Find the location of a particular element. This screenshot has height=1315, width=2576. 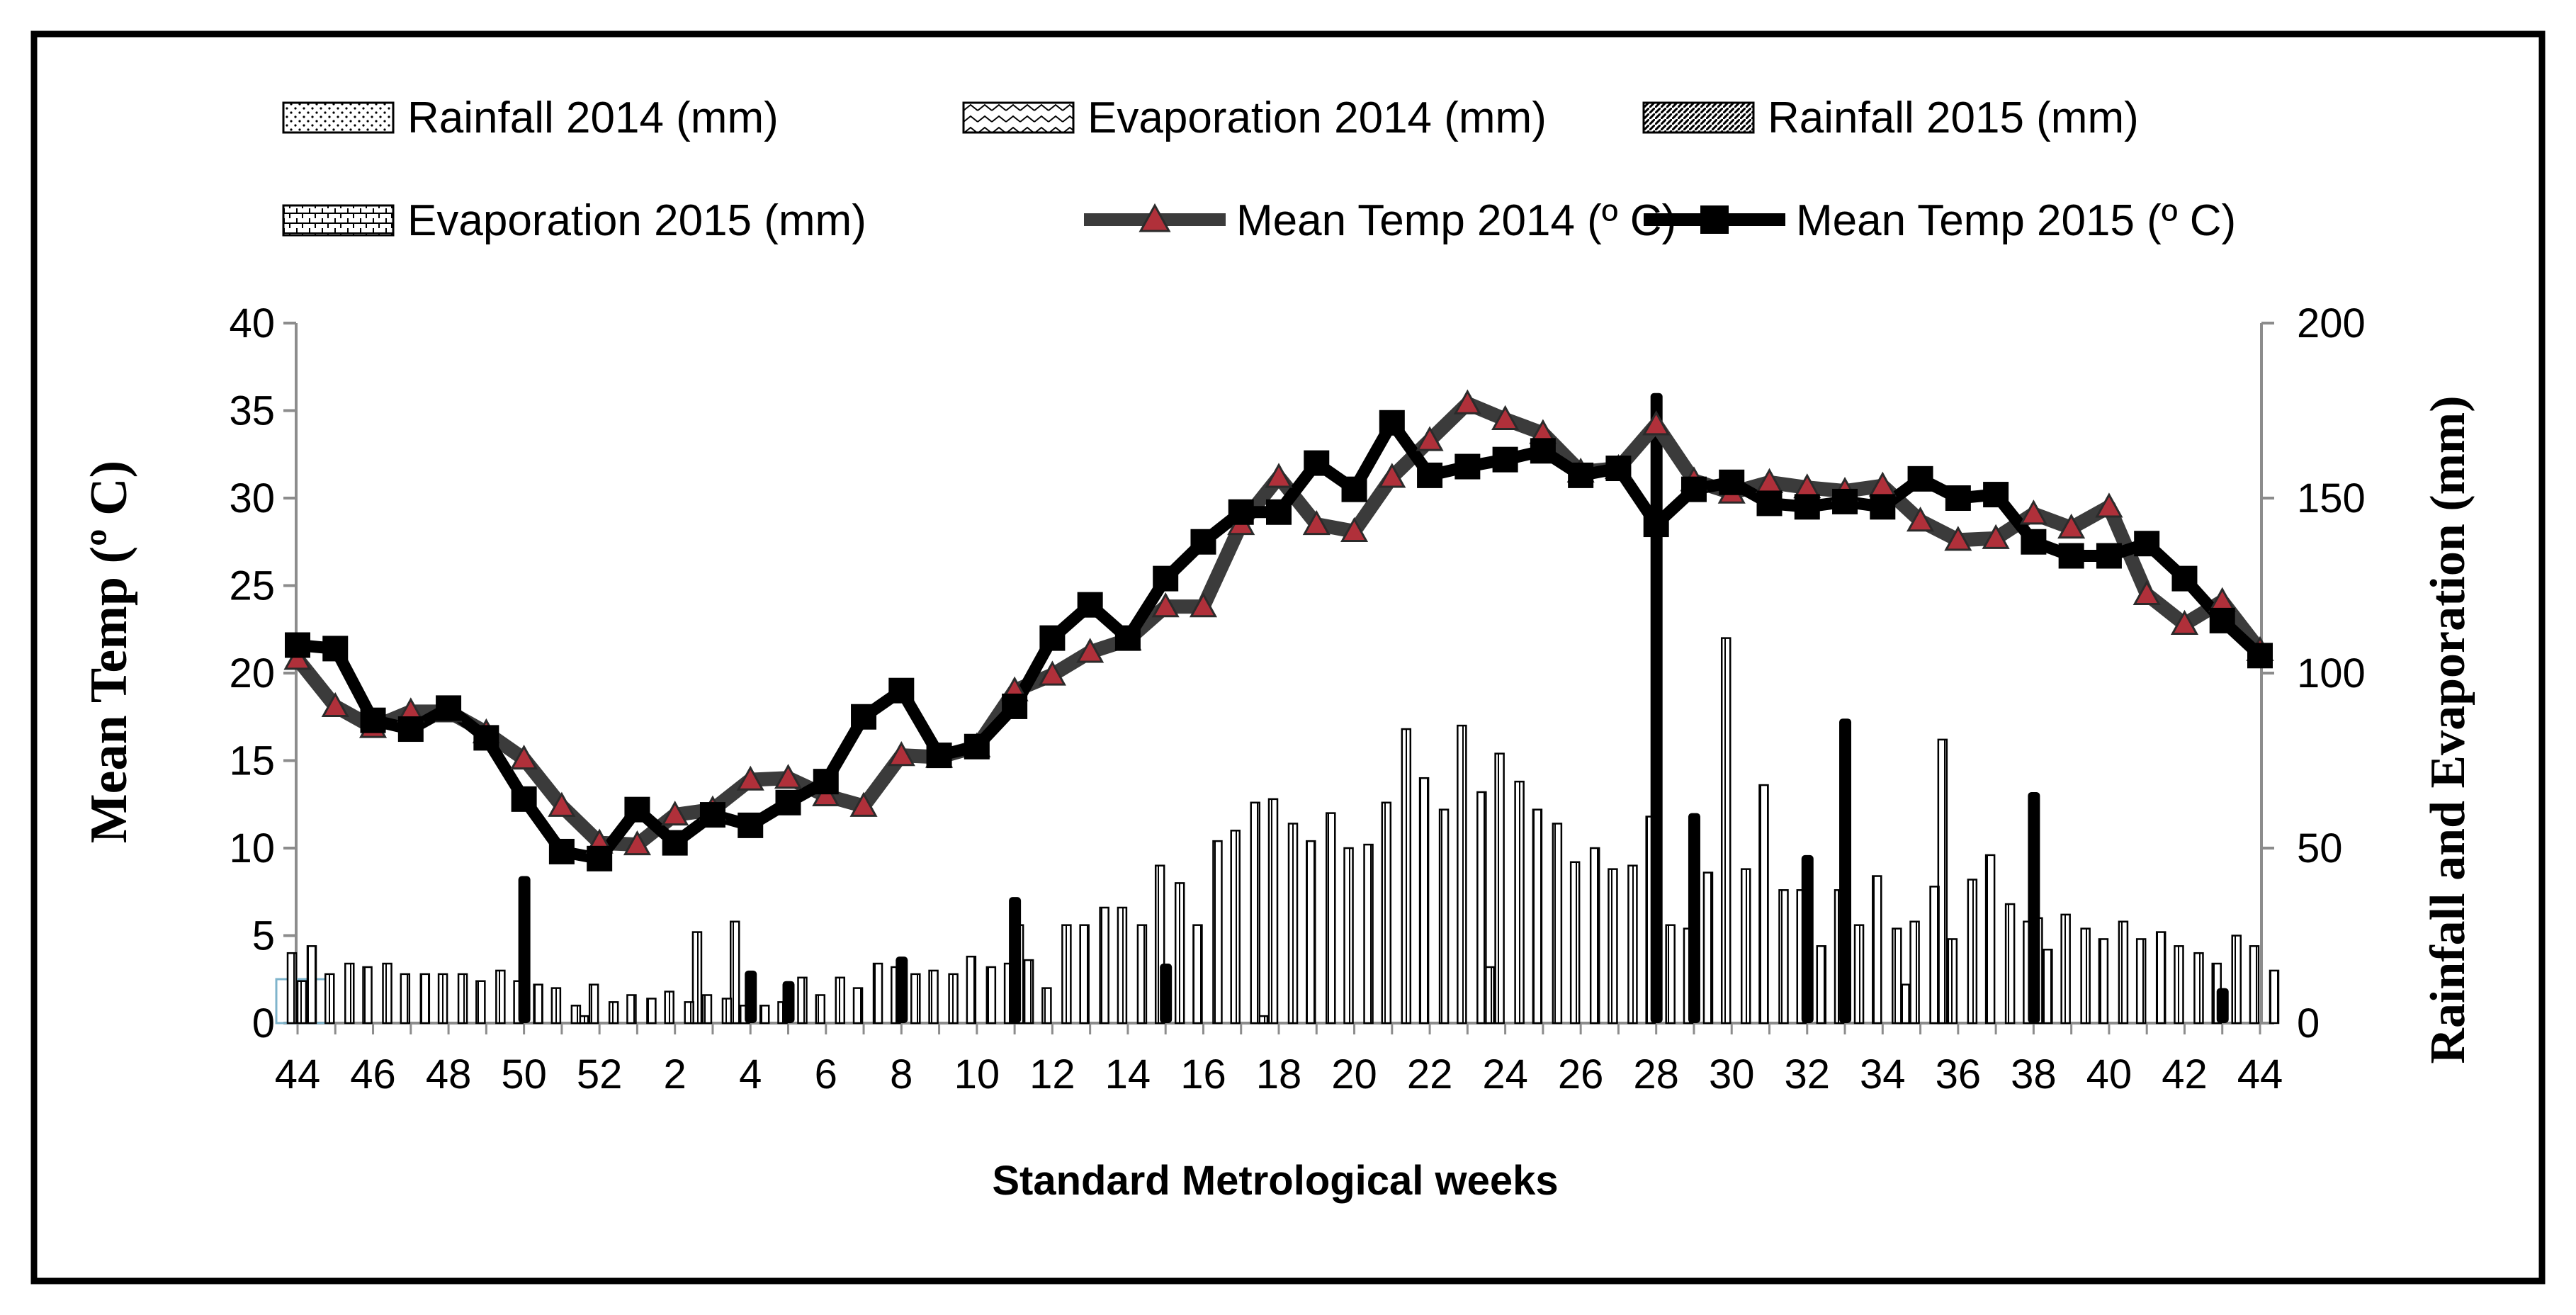

bar-rainfall-2015 is located at coordinates (301, 1002).